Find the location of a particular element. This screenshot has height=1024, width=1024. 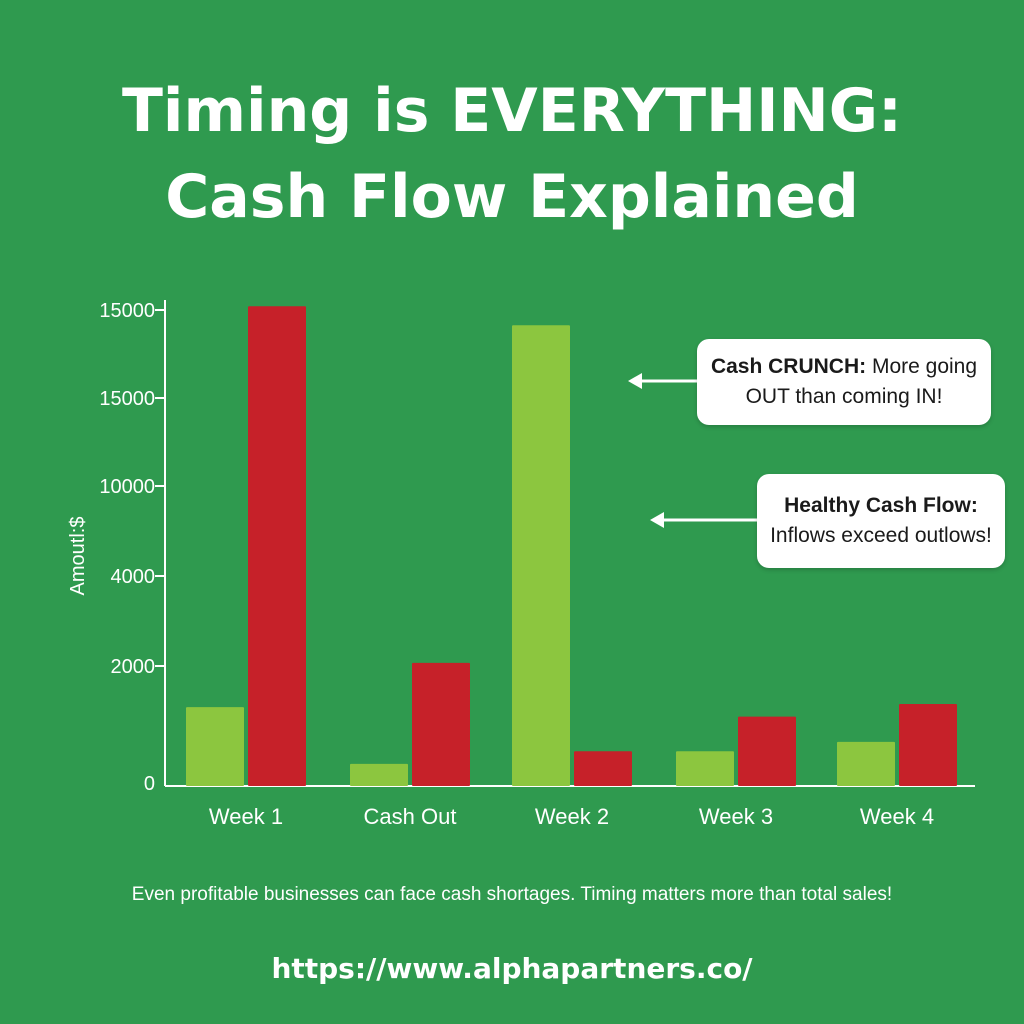

title-line-2: Cash Flow Explained is located at coordinates (512, 197).